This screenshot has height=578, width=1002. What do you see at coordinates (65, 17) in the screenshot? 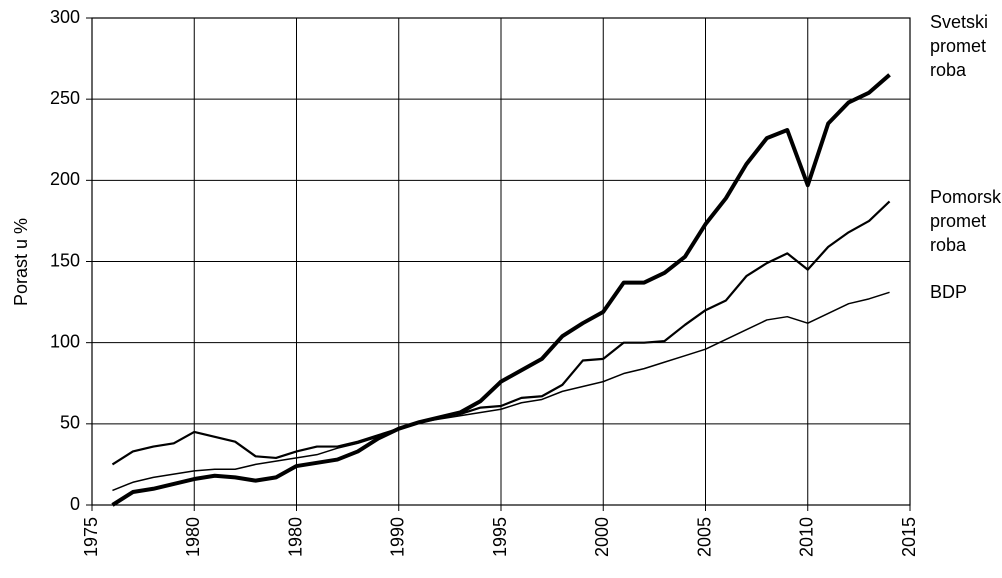
I see `y-tick-label: 300` at bounding box center [65, 17].